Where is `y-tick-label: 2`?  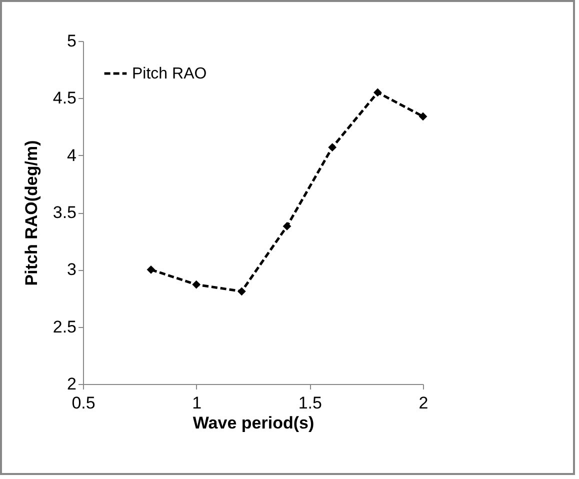 y-tick-label: 2 is located at coordinates (71, 384).